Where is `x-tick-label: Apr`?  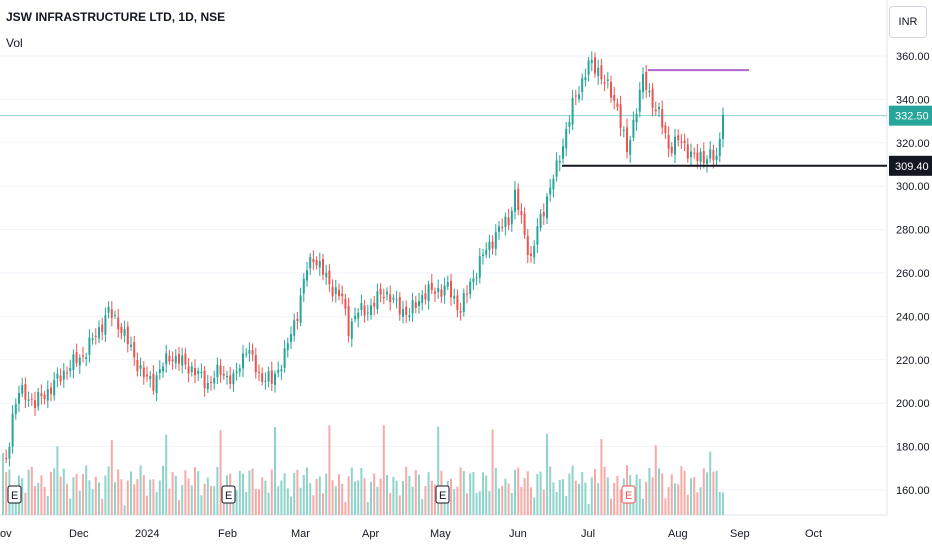 x-tick-label: Apr is located at coordinates (370, 534).